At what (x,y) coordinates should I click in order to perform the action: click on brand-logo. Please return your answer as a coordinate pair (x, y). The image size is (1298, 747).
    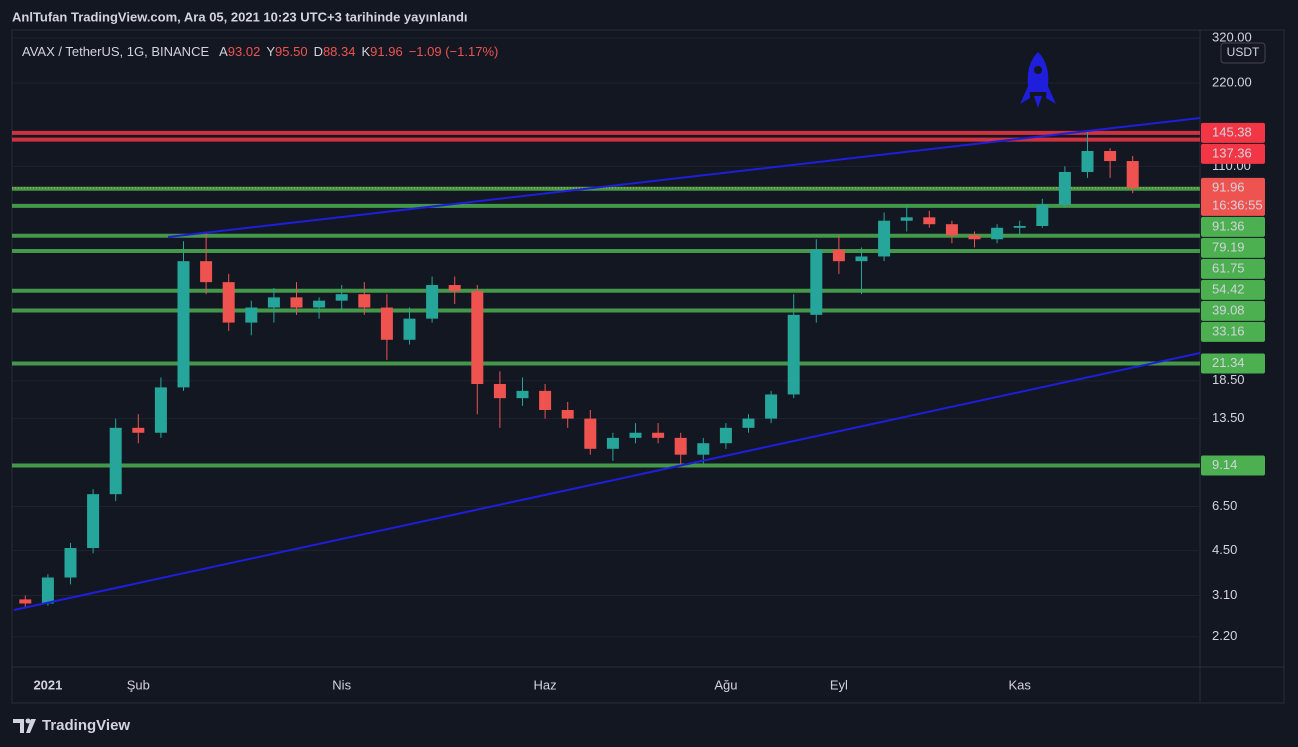
    Looking at the image, I should click on (24, 725).